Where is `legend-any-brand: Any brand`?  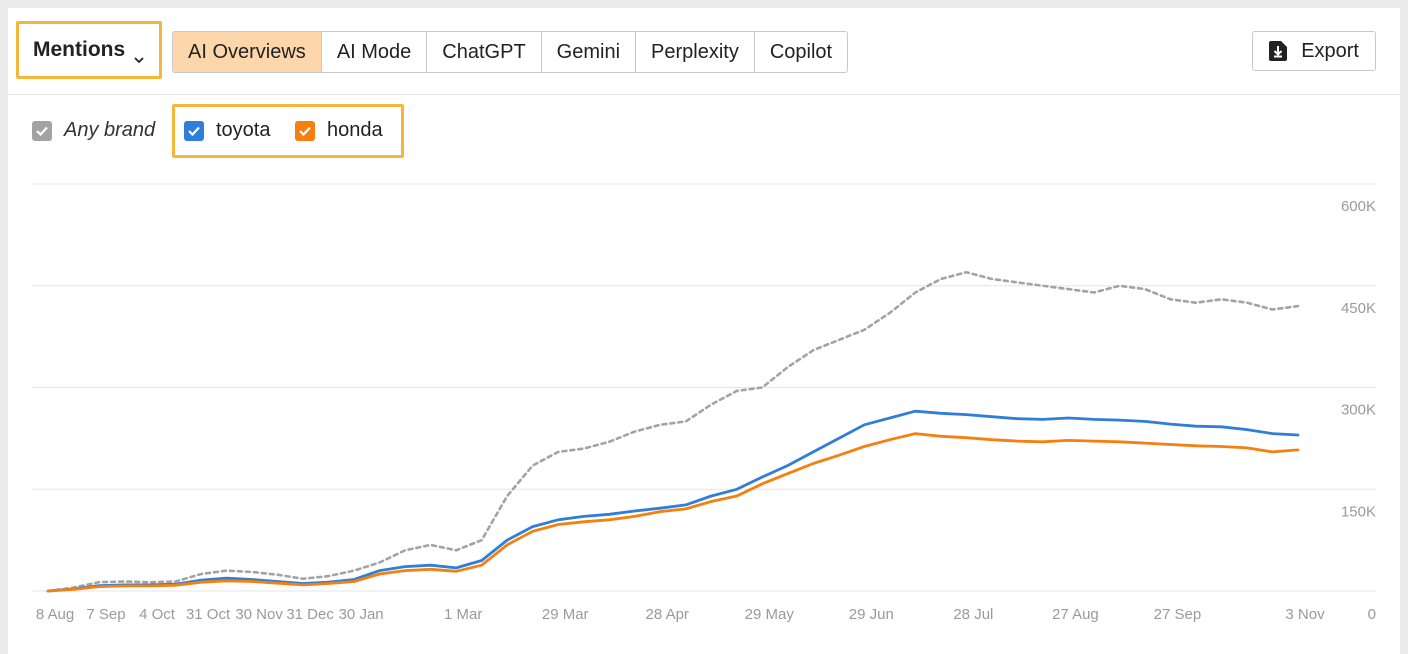 legend-any-brand: Any brand is located at coordinates (93, 130).